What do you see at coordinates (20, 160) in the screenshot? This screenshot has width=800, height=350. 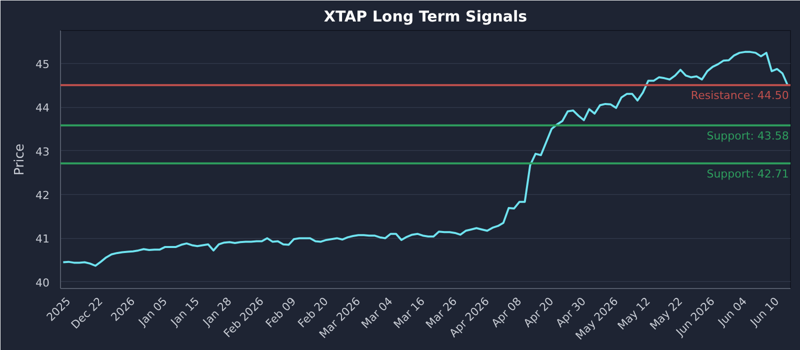 I see `y-axis-title: Price` at bounding box center [20, 160].